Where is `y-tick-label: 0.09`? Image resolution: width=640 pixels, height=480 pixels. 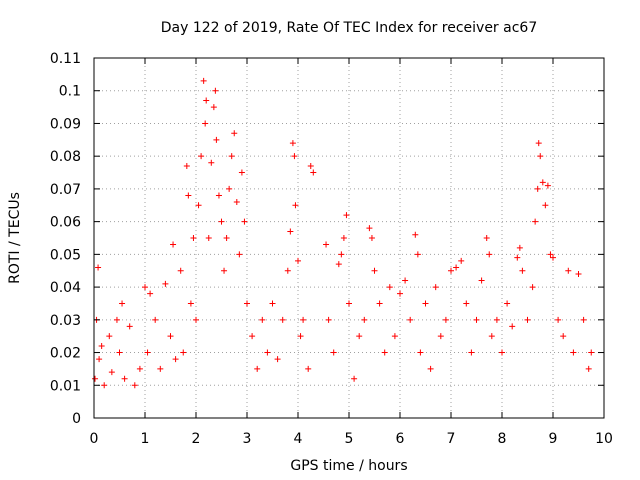
y-tick-label: 0.09 is located at coordinates (65, 124).